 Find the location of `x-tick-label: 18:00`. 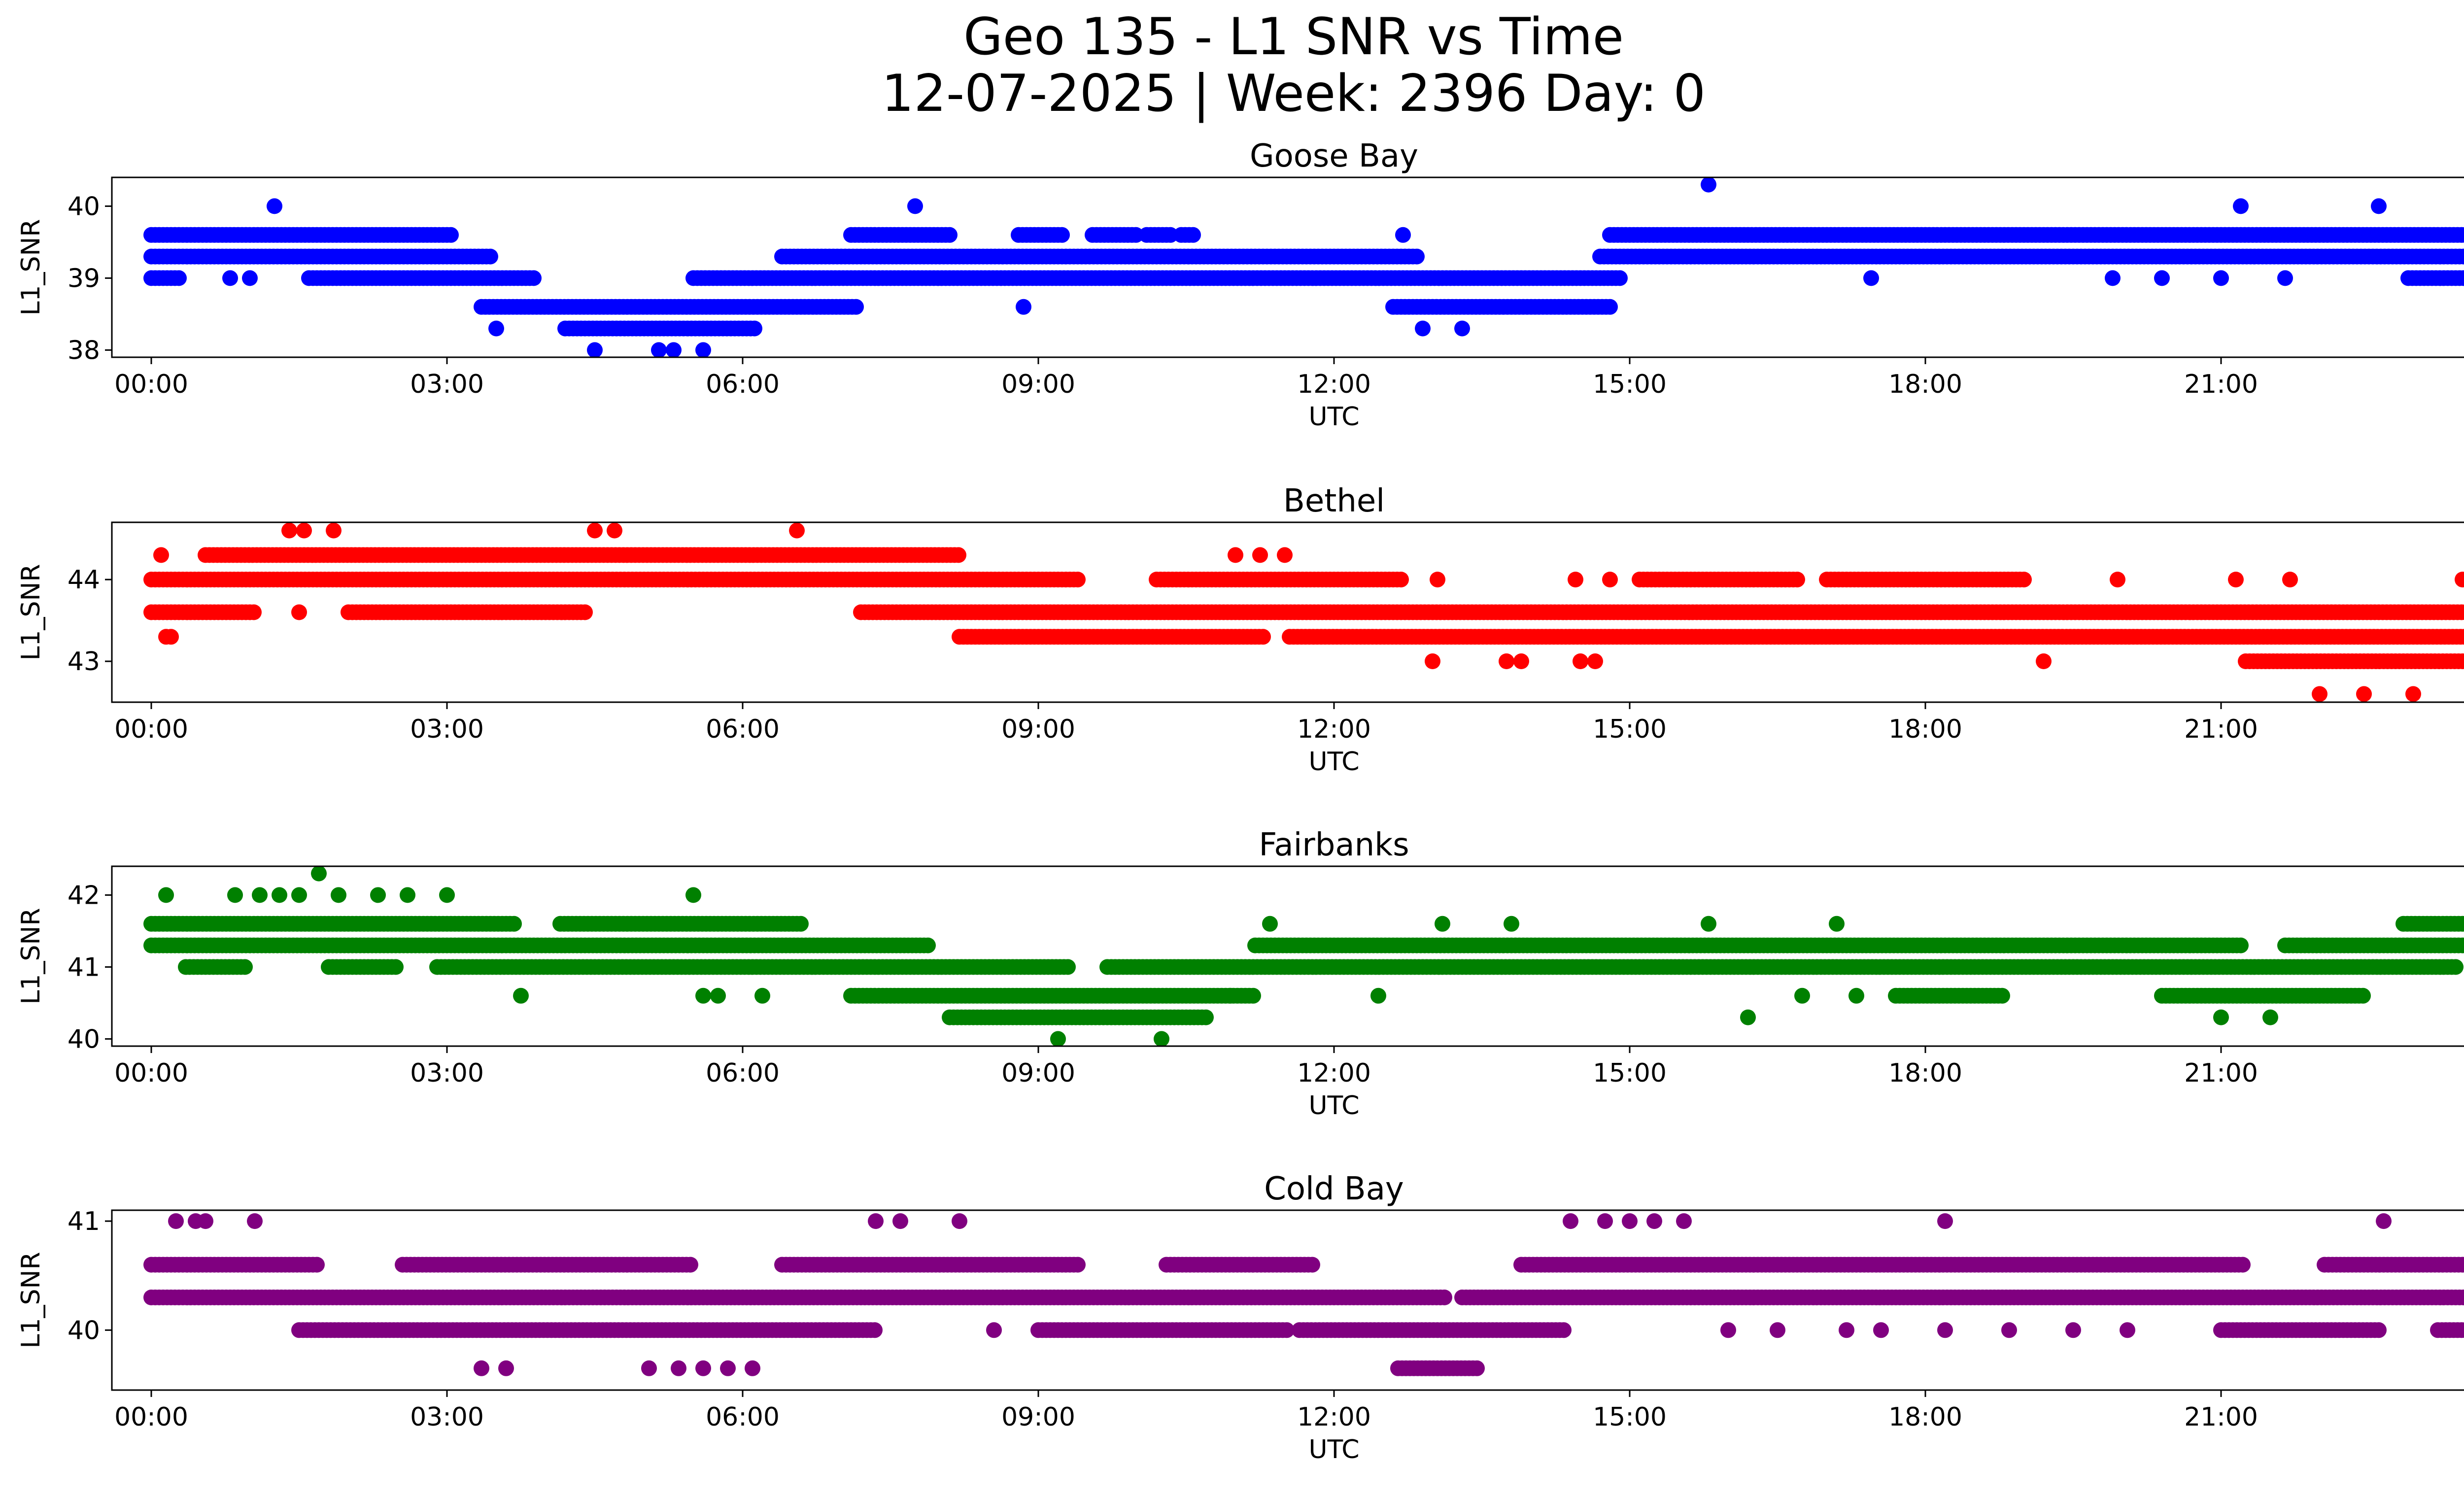

x-tick-label: 18:00 is located at coordinates (1925, 729).